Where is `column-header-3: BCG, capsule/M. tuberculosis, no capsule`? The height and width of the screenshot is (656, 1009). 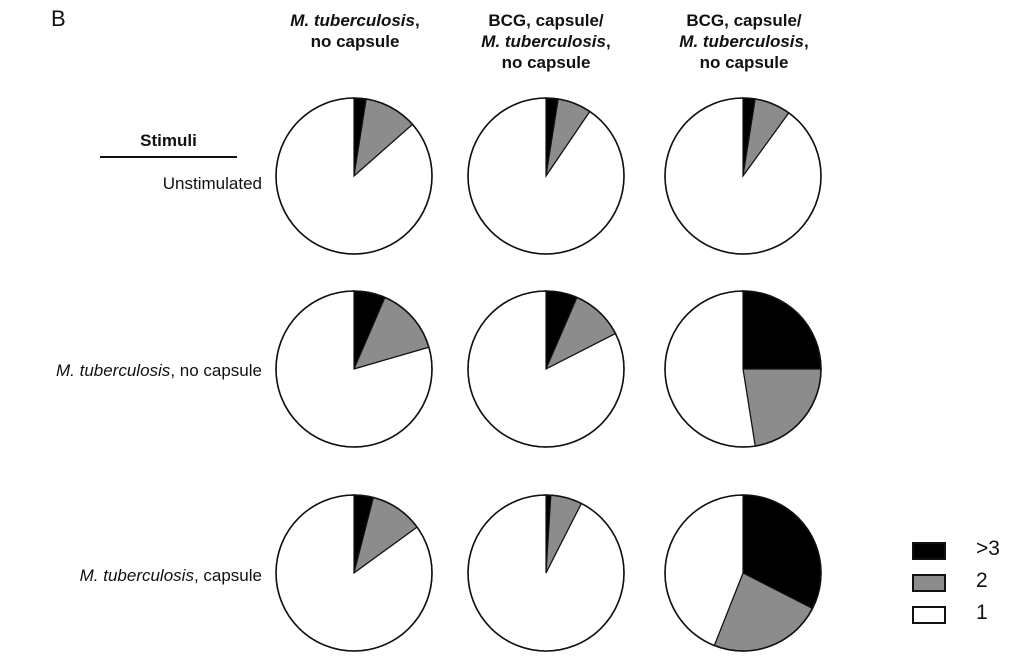 column-header-3: BCG, capsule/M. tuberculosis, no capsule is located at coordinates (744, 41).